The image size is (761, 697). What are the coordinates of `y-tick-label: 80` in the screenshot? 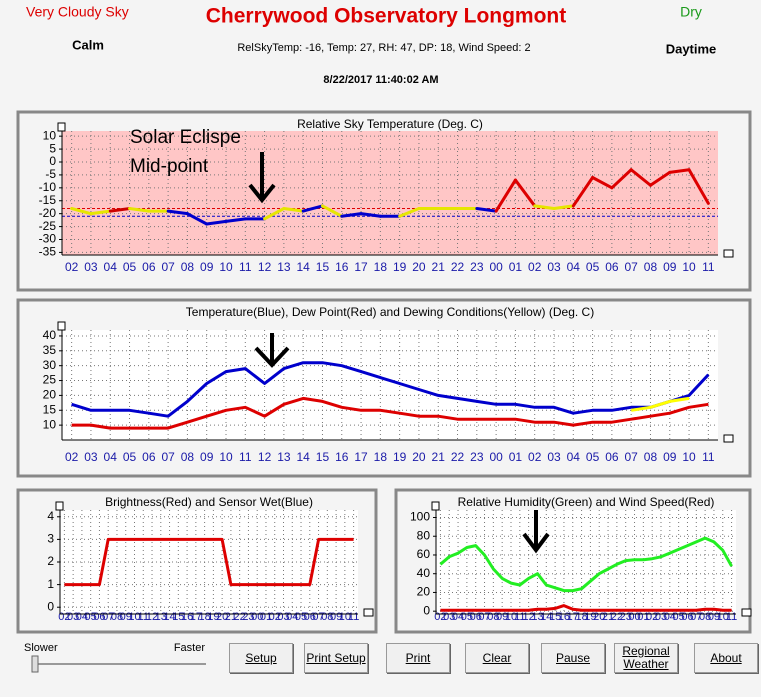 It's located at (424, 535).